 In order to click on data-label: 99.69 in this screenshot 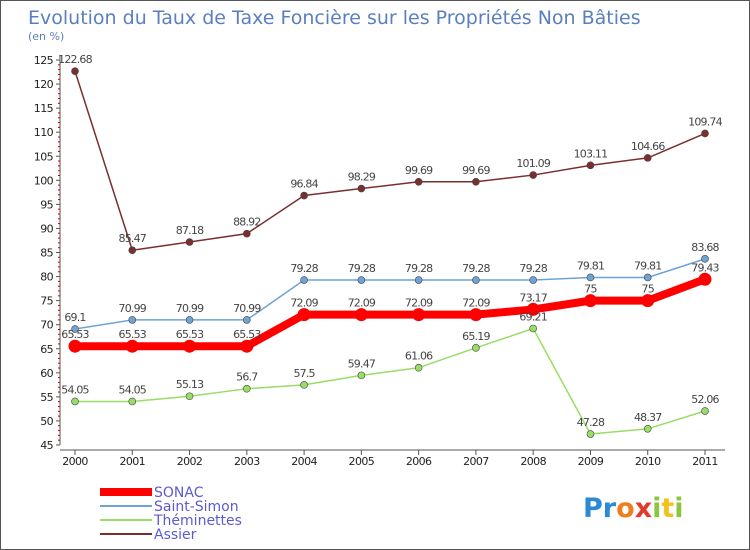, I will do `click(419, 170)`.